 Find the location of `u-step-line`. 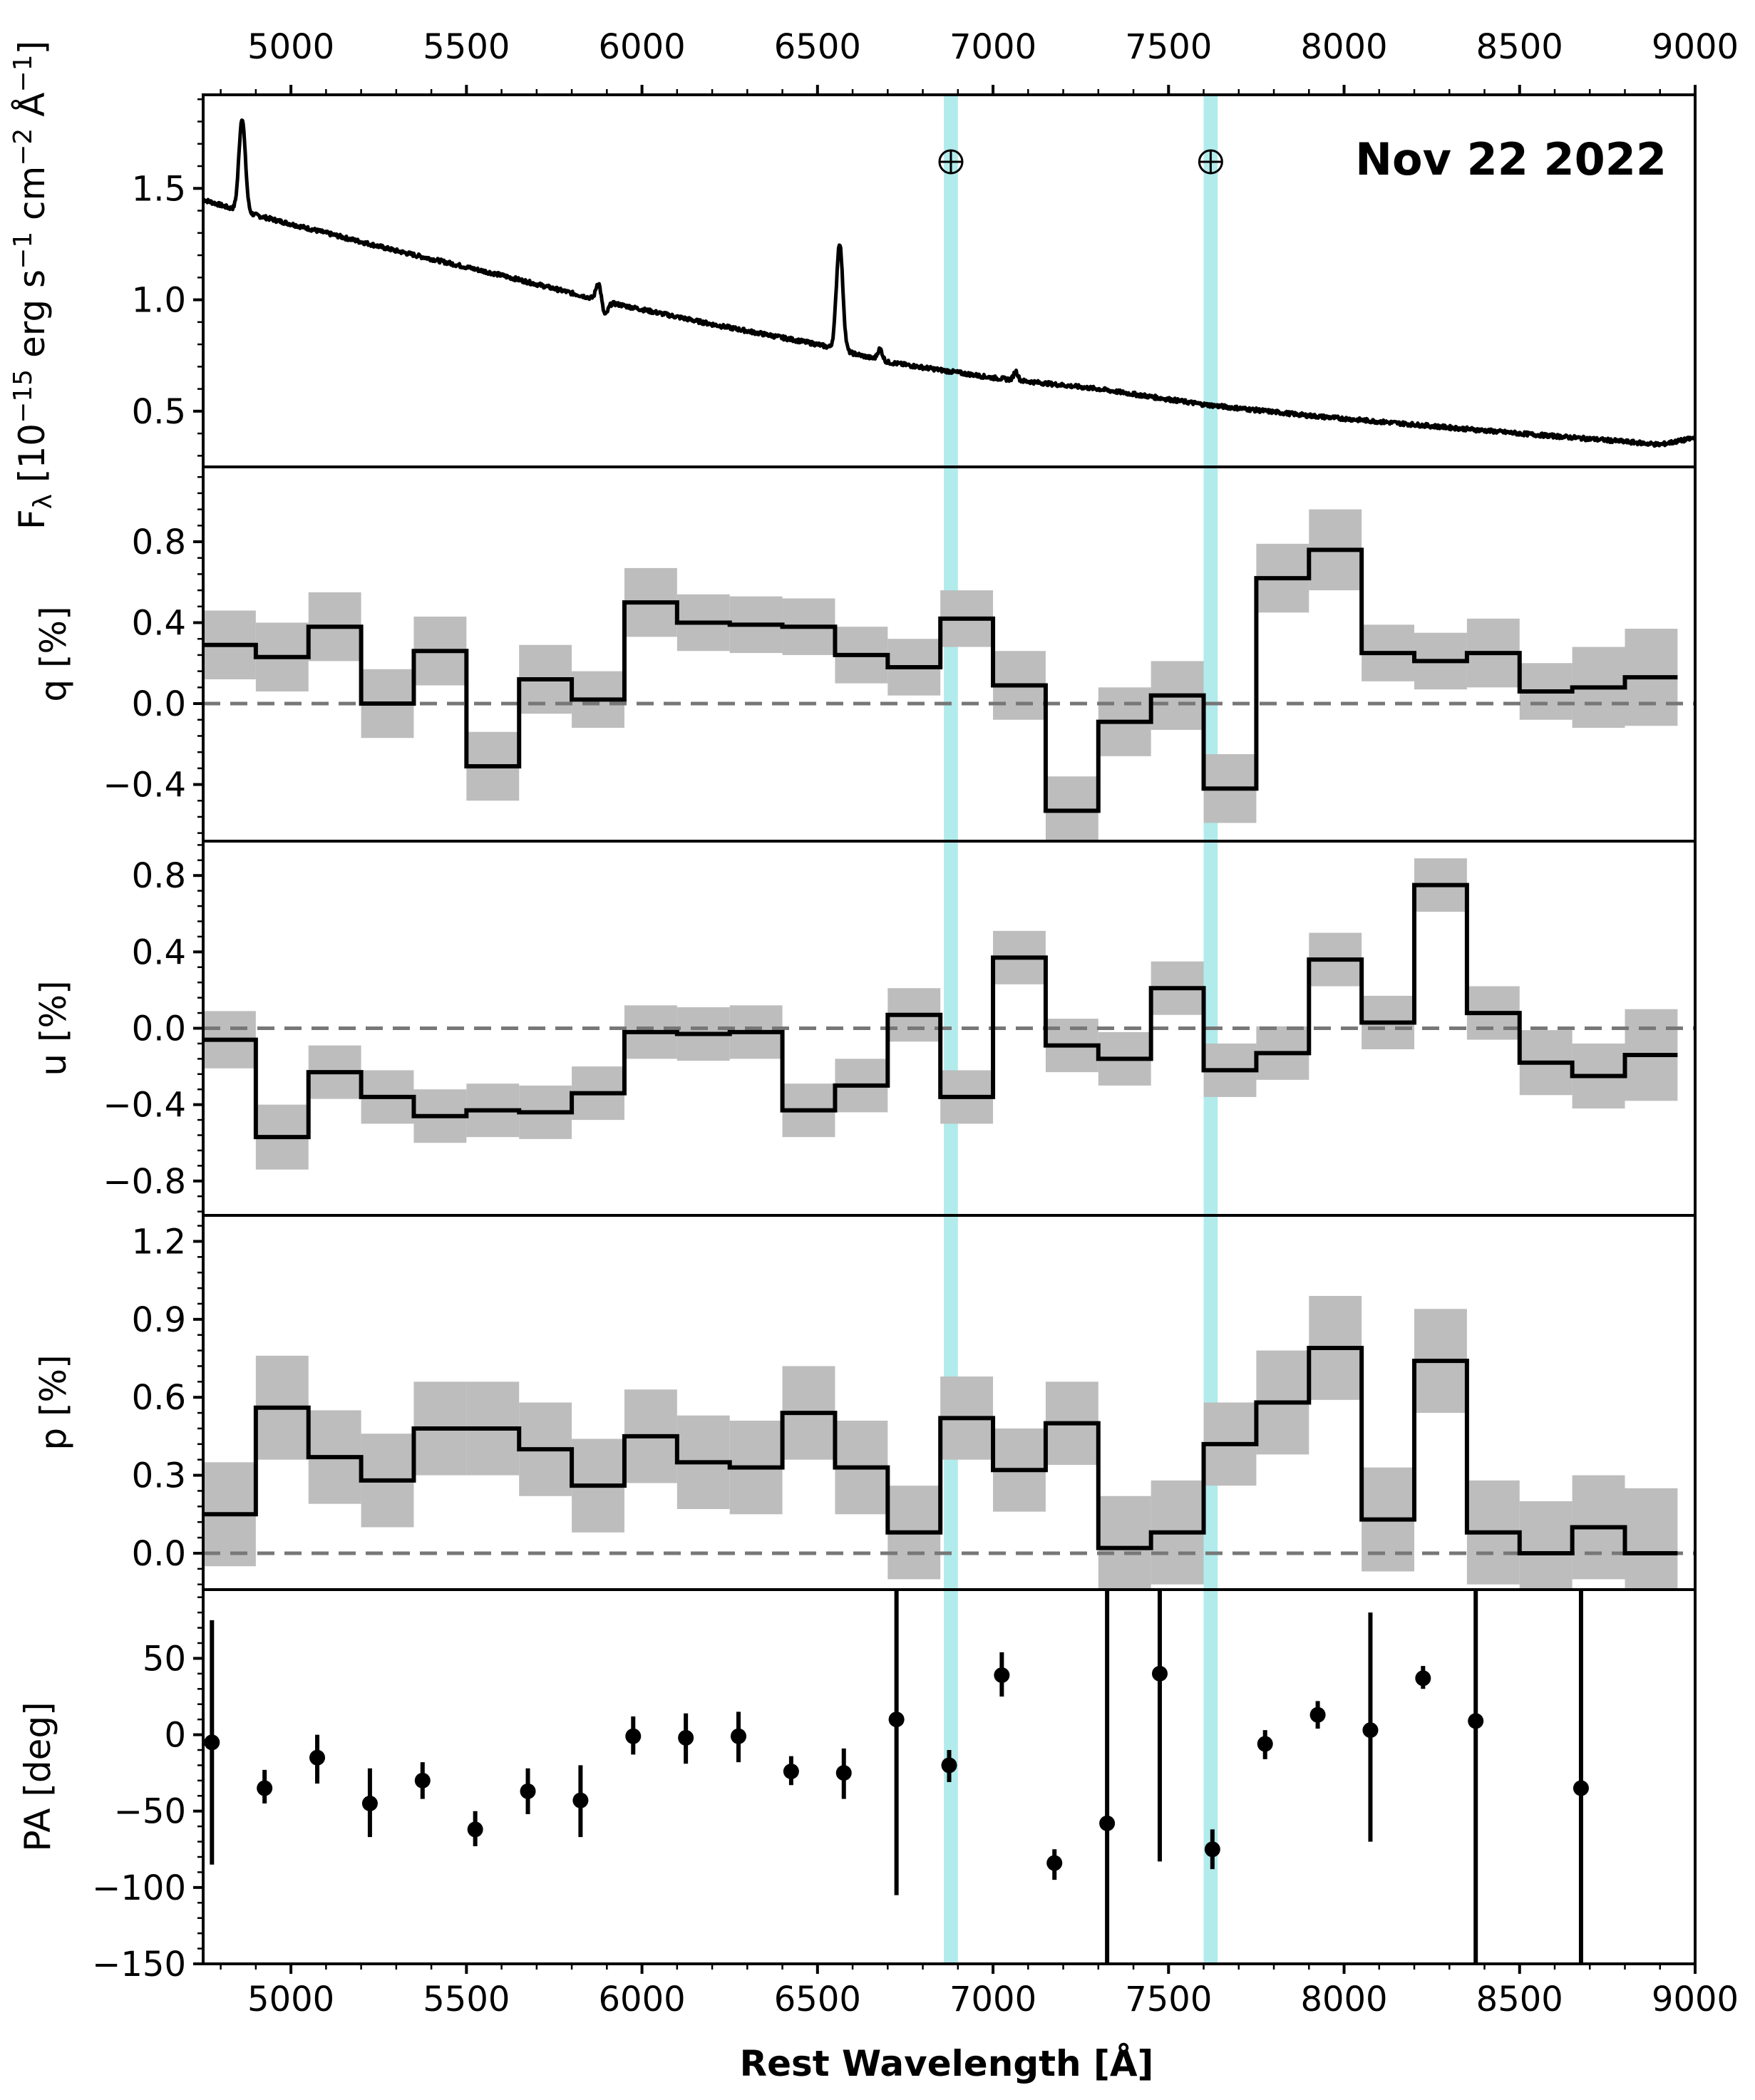

u-step-line is located at coordinates (940, 1011).